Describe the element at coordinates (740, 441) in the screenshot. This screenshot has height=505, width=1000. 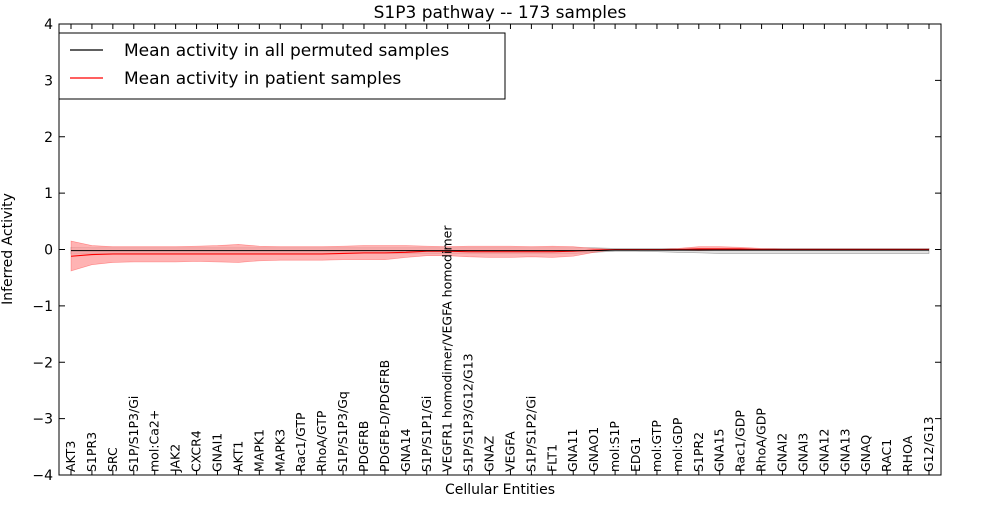
I see `x-tick-label: Rac1/GDP` at that location.